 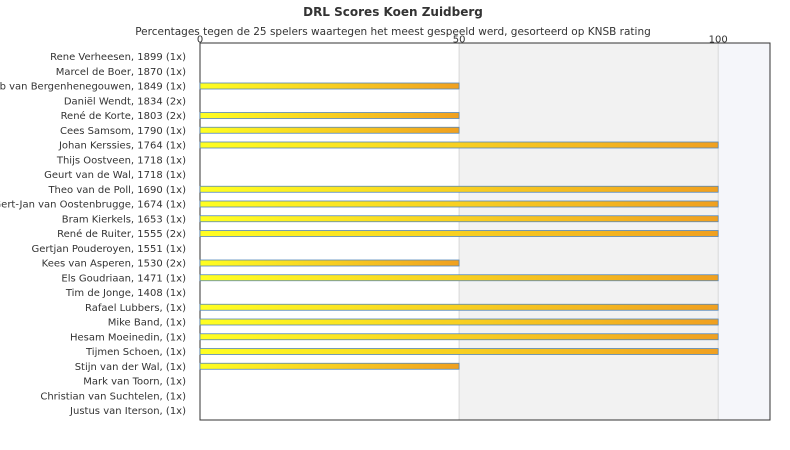 What do you see at coordinates (93, 87) in the screenshot?
I see `category-label: Rob van Bergenhenegouwen, 1849 (1x)` at bounding box center [93, 87].